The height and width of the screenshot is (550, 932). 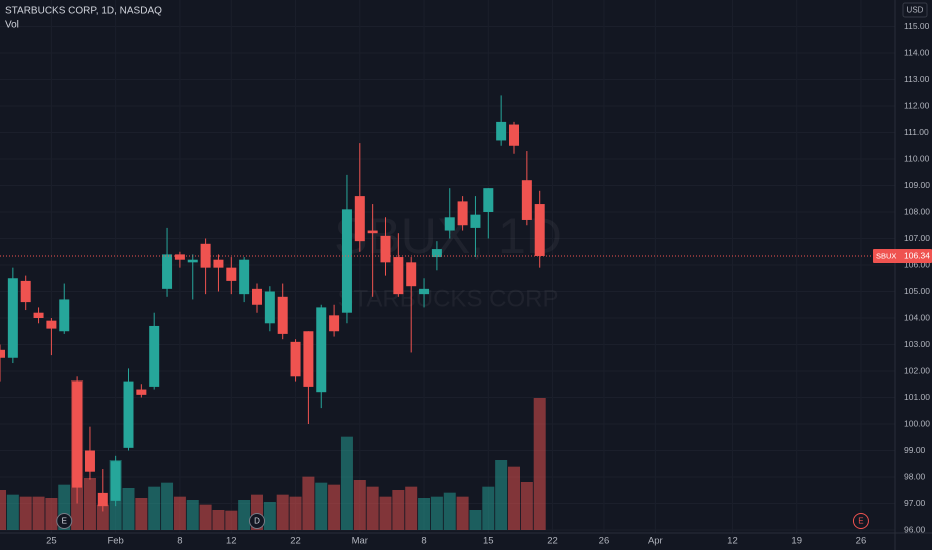 What do you see at coordinates (917, 26) in the screenshot?
I see `y-tick-label: 115.00` at bounding box center [917, 26].